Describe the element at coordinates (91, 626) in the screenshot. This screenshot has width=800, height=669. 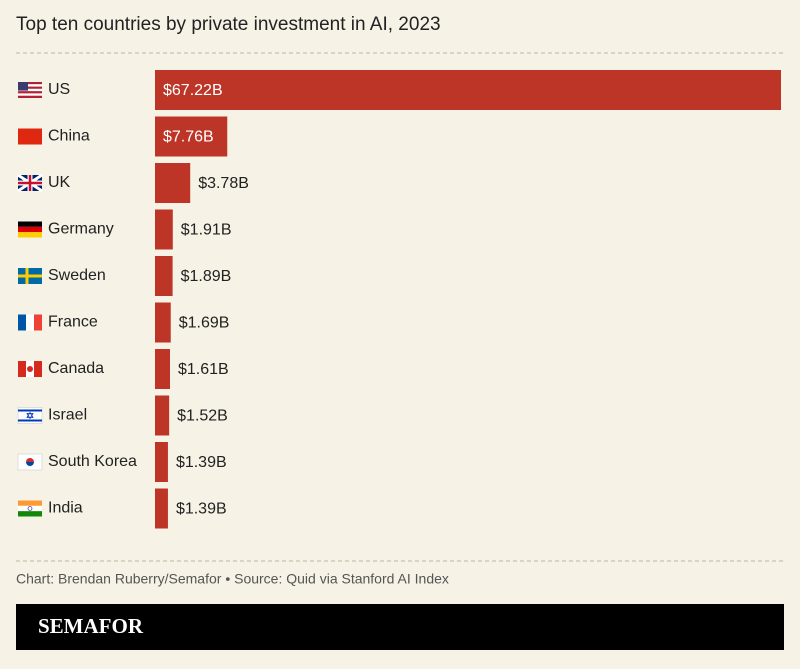
I see `brand-logo: SEMAFOR` at that location.